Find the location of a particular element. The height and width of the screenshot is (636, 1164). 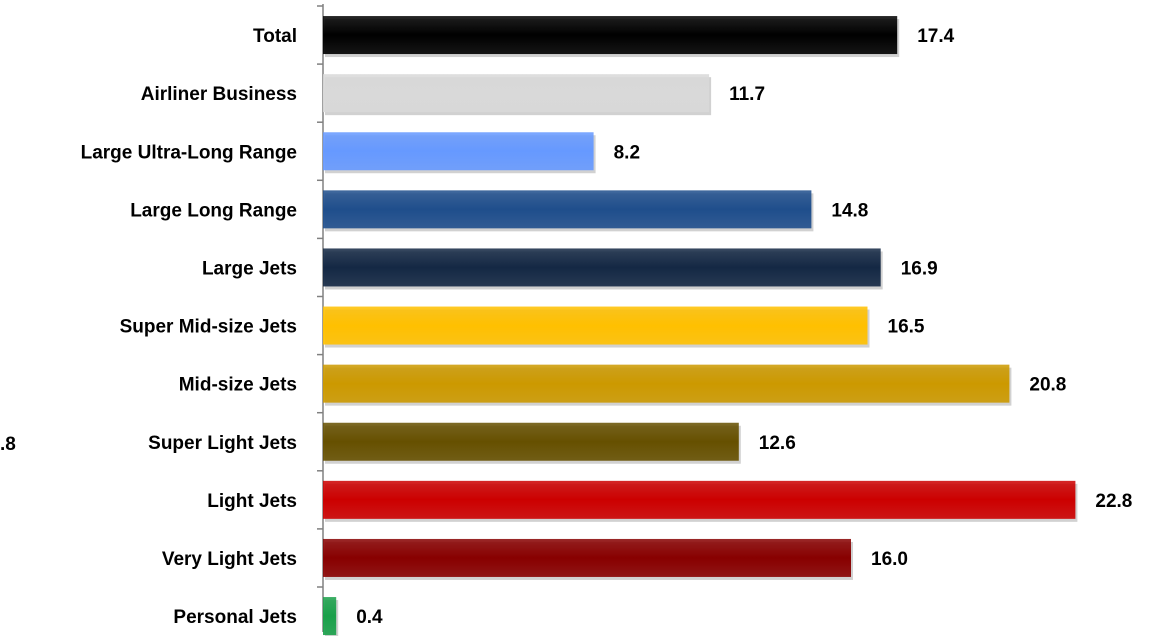

category-label: Light Jets is located at coordinates (252, 501).